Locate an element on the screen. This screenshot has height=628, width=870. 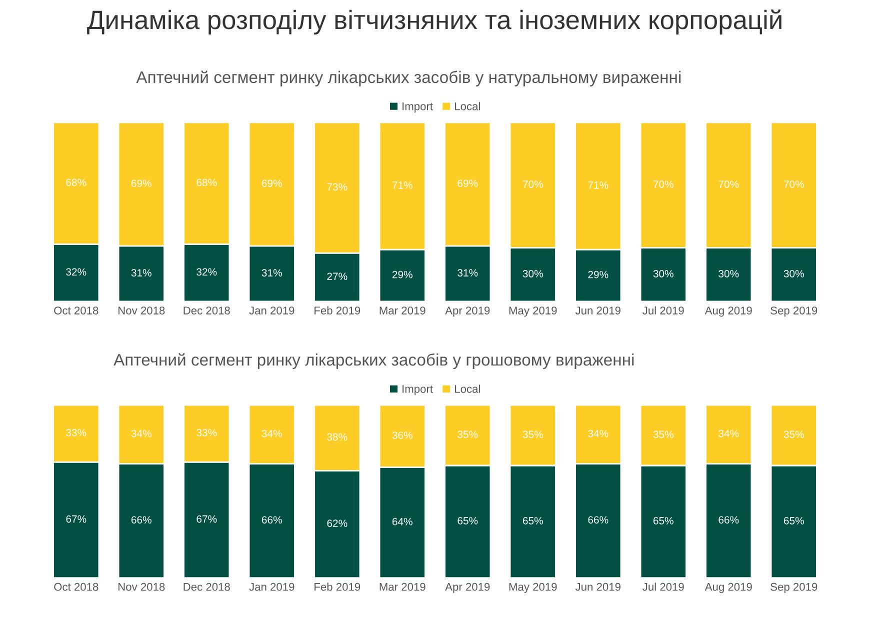
data-label: 38% is located at coordinates (337, 437).